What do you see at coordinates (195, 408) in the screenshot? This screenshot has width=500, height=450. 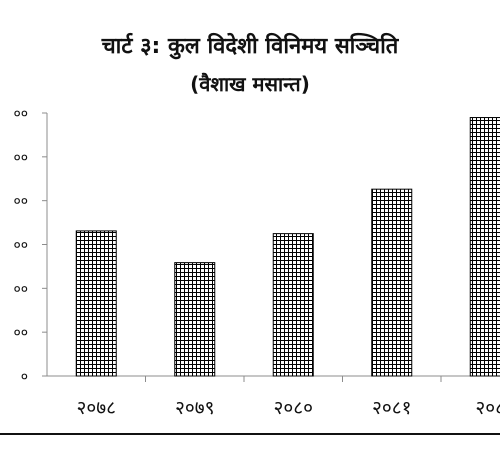 I see `x-tick-label: २०७९` at bounding box center [195, 408].